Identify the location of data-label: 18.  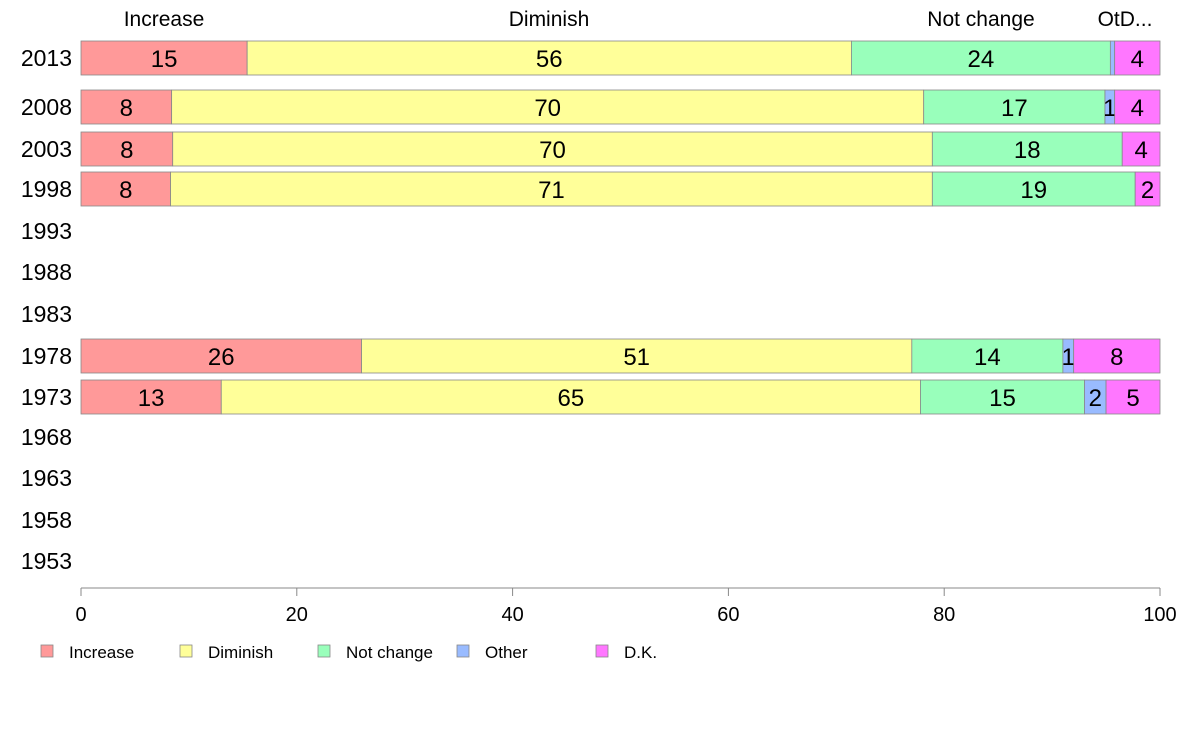
(1027, 150).